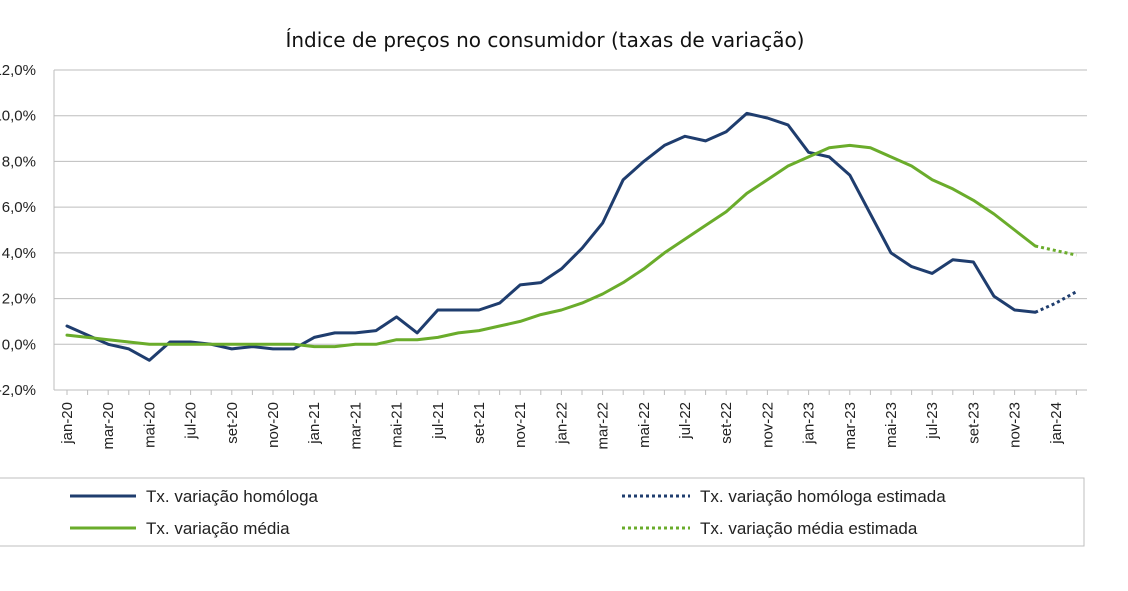  Describe the element at coordinates (1015, 425) in the screenshot. I see `x-tick-label: nov-23` at that location.